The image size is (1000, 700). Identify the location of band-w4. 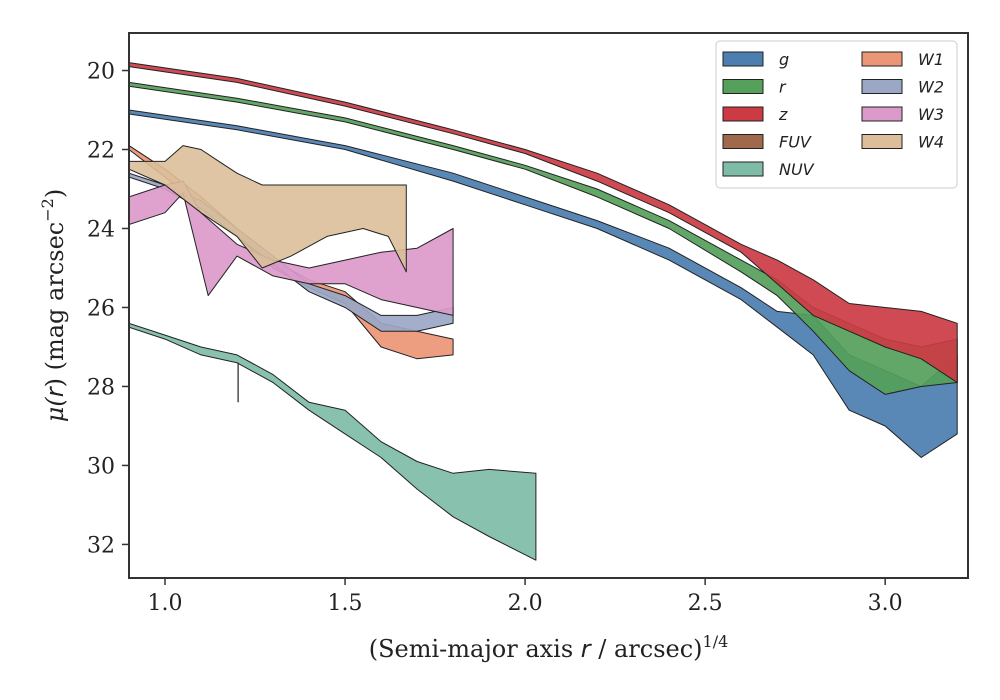
(268, 209).